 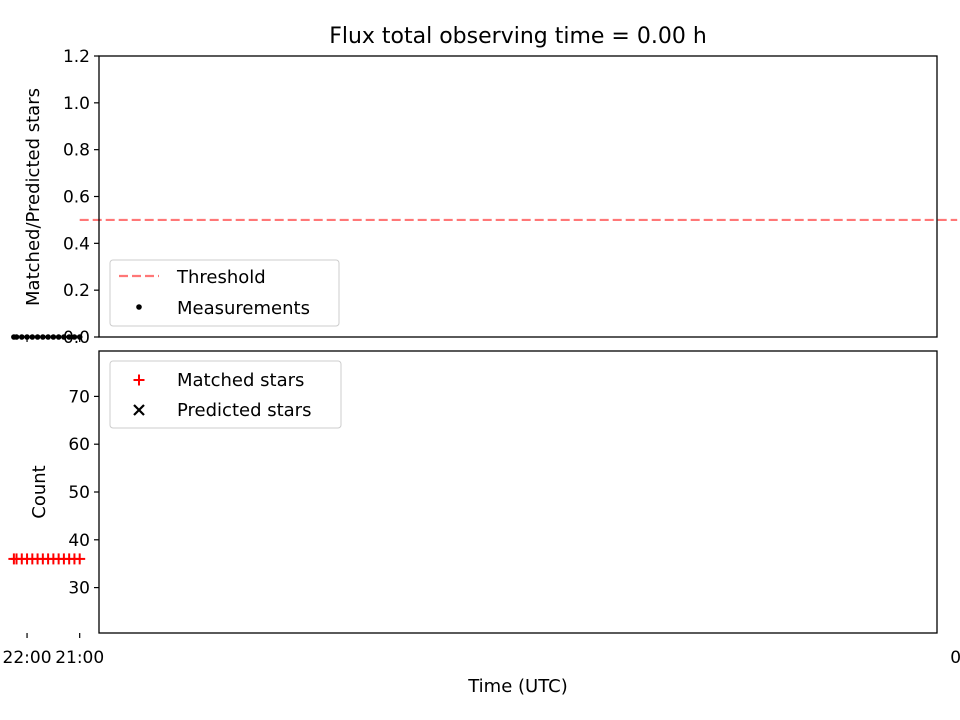 What do you see at coordinates (79, 658) in the screenshot?
I see `x-tick-label: 21:00` at bounding box center [79, 658].